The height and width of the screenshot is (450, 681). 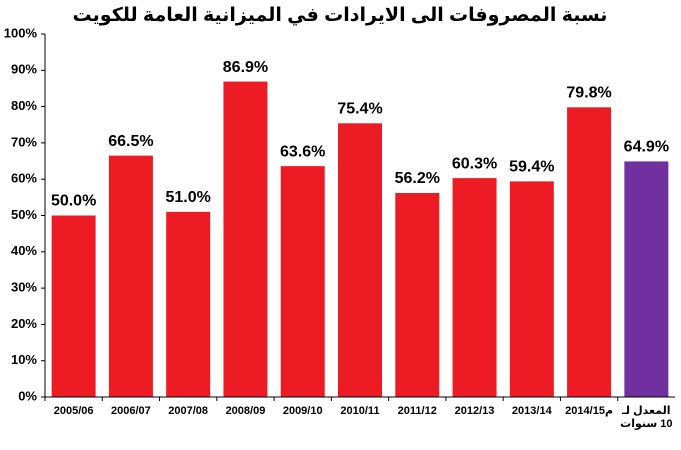 What do you see at coordinates (24, 178) in the screenshot?
I see `y-tick-label: 60%` at bounding box center [24, 178].